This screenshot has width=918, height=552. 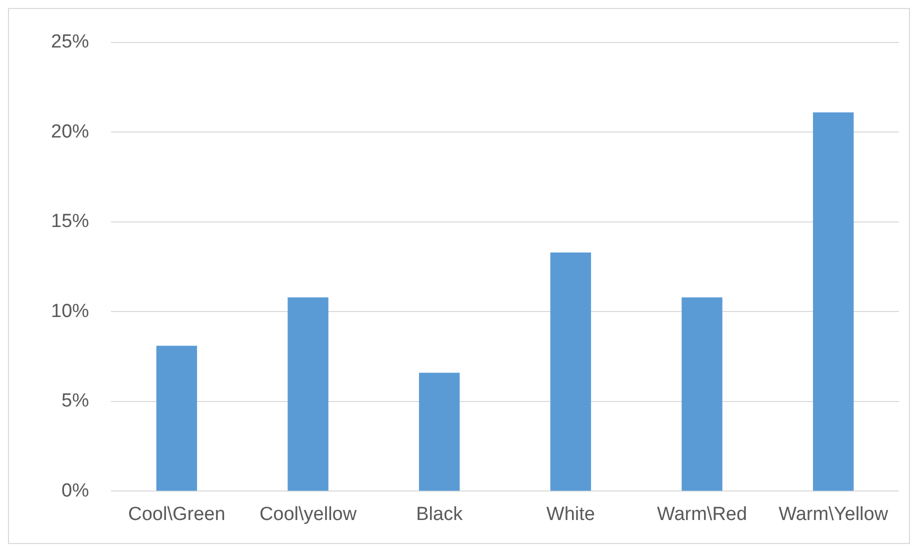 I want to click on x-tick-label: Cool\Green, so click(x=177, y=514).